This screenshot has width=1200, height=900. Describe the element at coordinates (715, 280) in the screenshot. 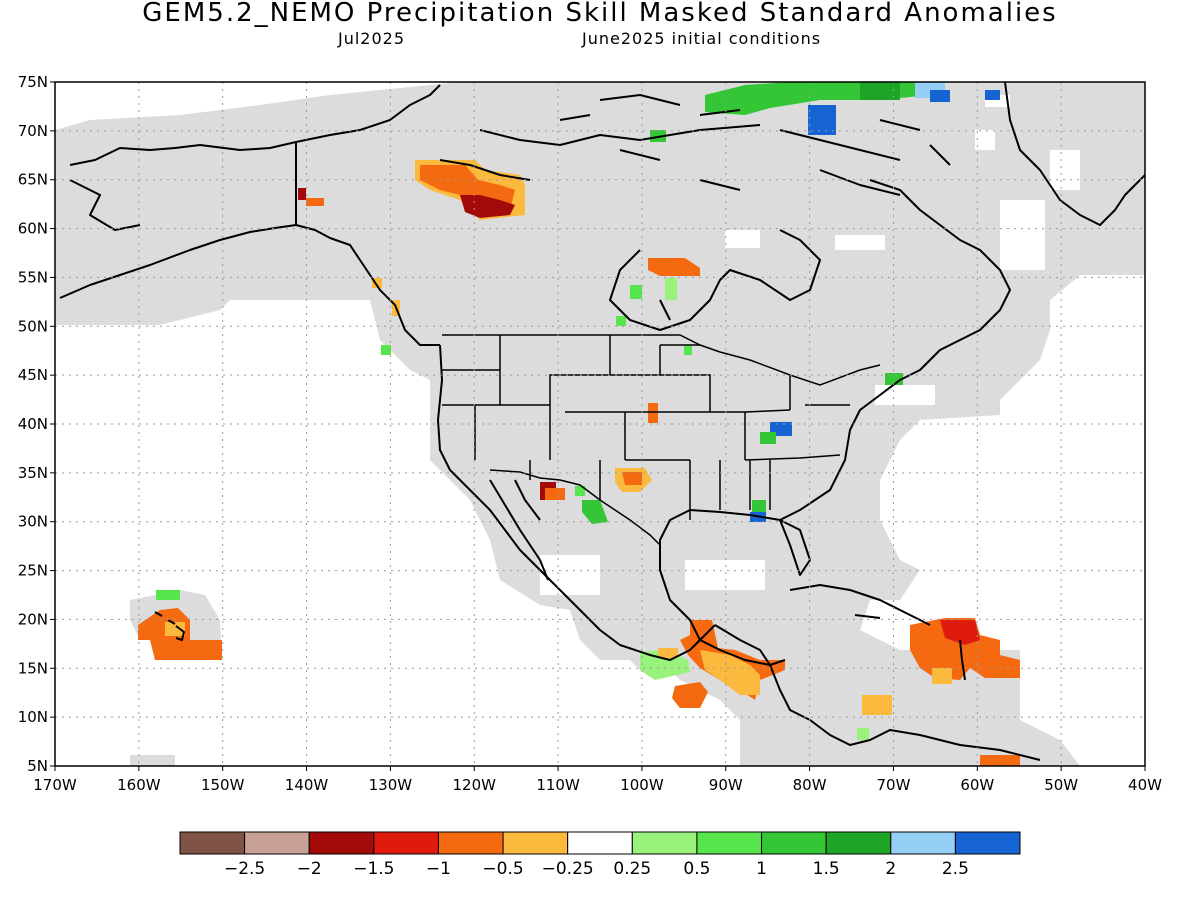

I see `hudson-bay-coastline` at that location.